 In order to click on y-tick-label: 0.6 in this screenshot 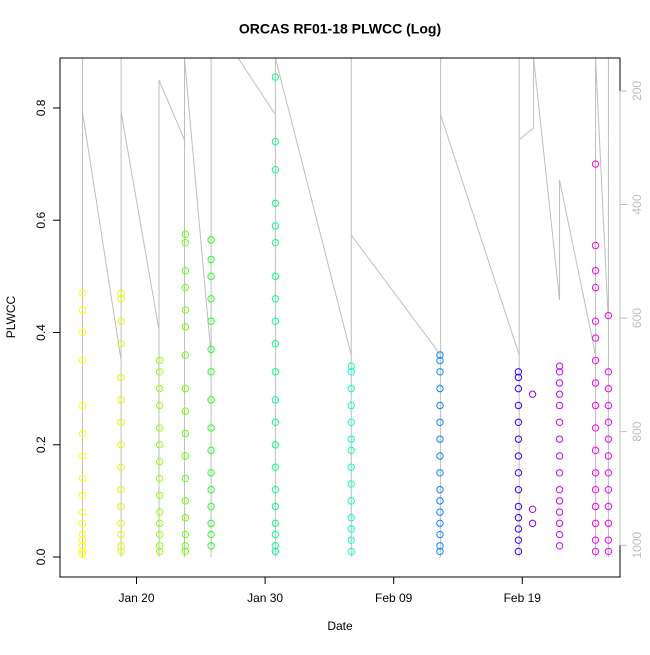, I will do `click(41, 220)`.